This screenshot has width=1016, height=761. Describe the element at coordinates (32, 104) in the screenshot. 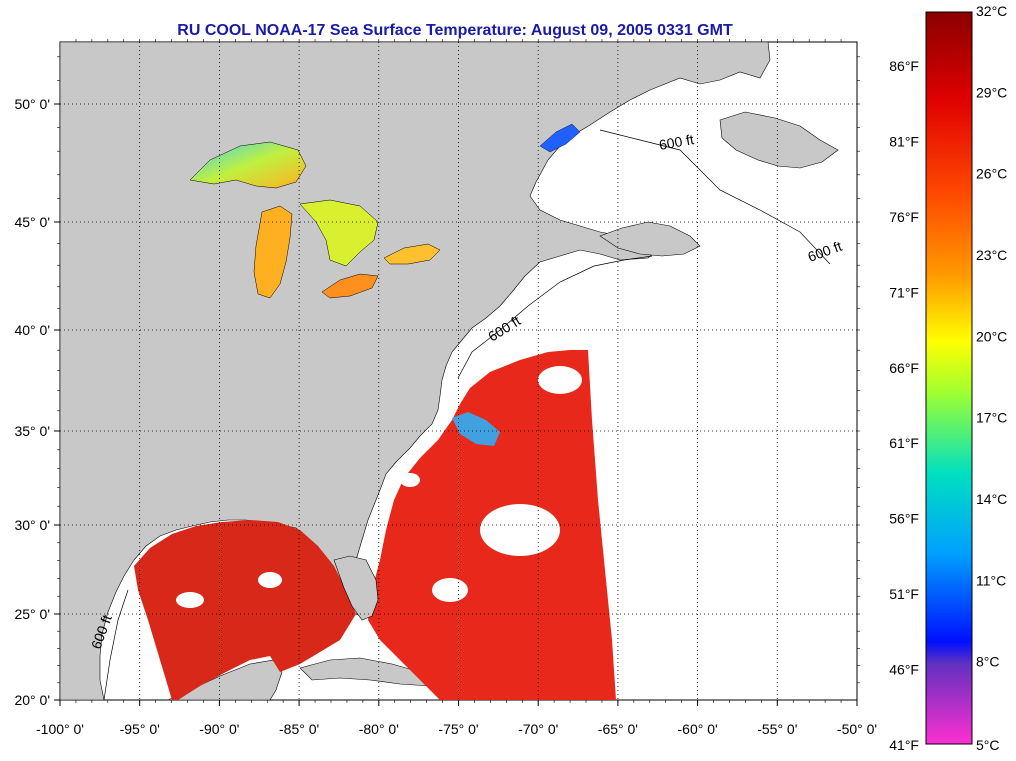

I see `lat-tick-label: 50° 0'` at that location.